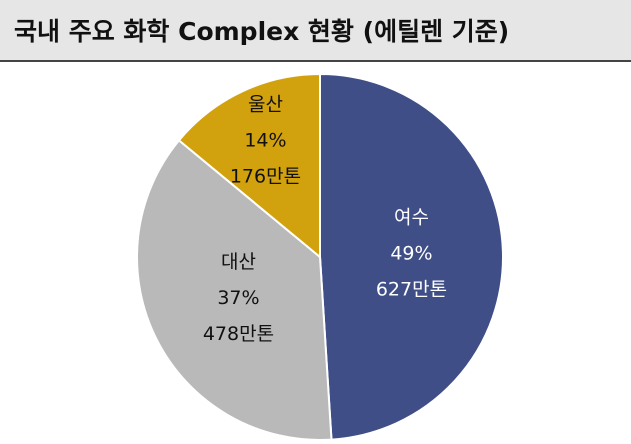 Image resolution: width=631 pixels, height=444 pixels. I want to click on slice-name: 대산, so click(238, 262).